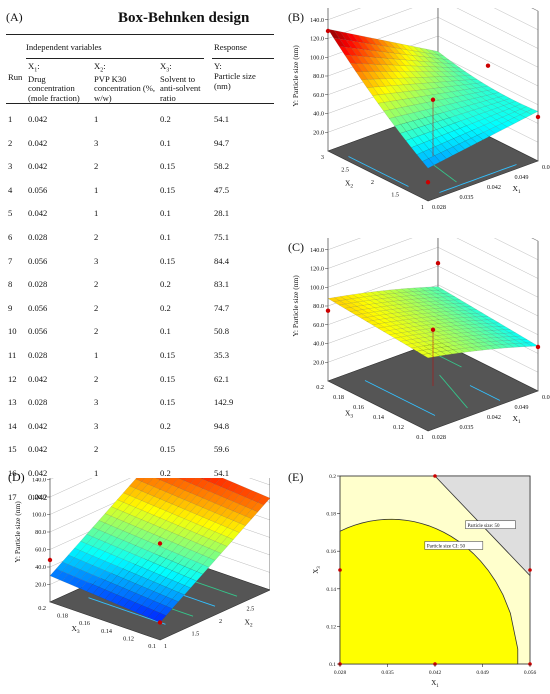 This screenshot has width=550, height=694. What do you see at coordinates (10, 189) in the screenshot?
I see `cell-run: 4` at bounding box center [10, 189].